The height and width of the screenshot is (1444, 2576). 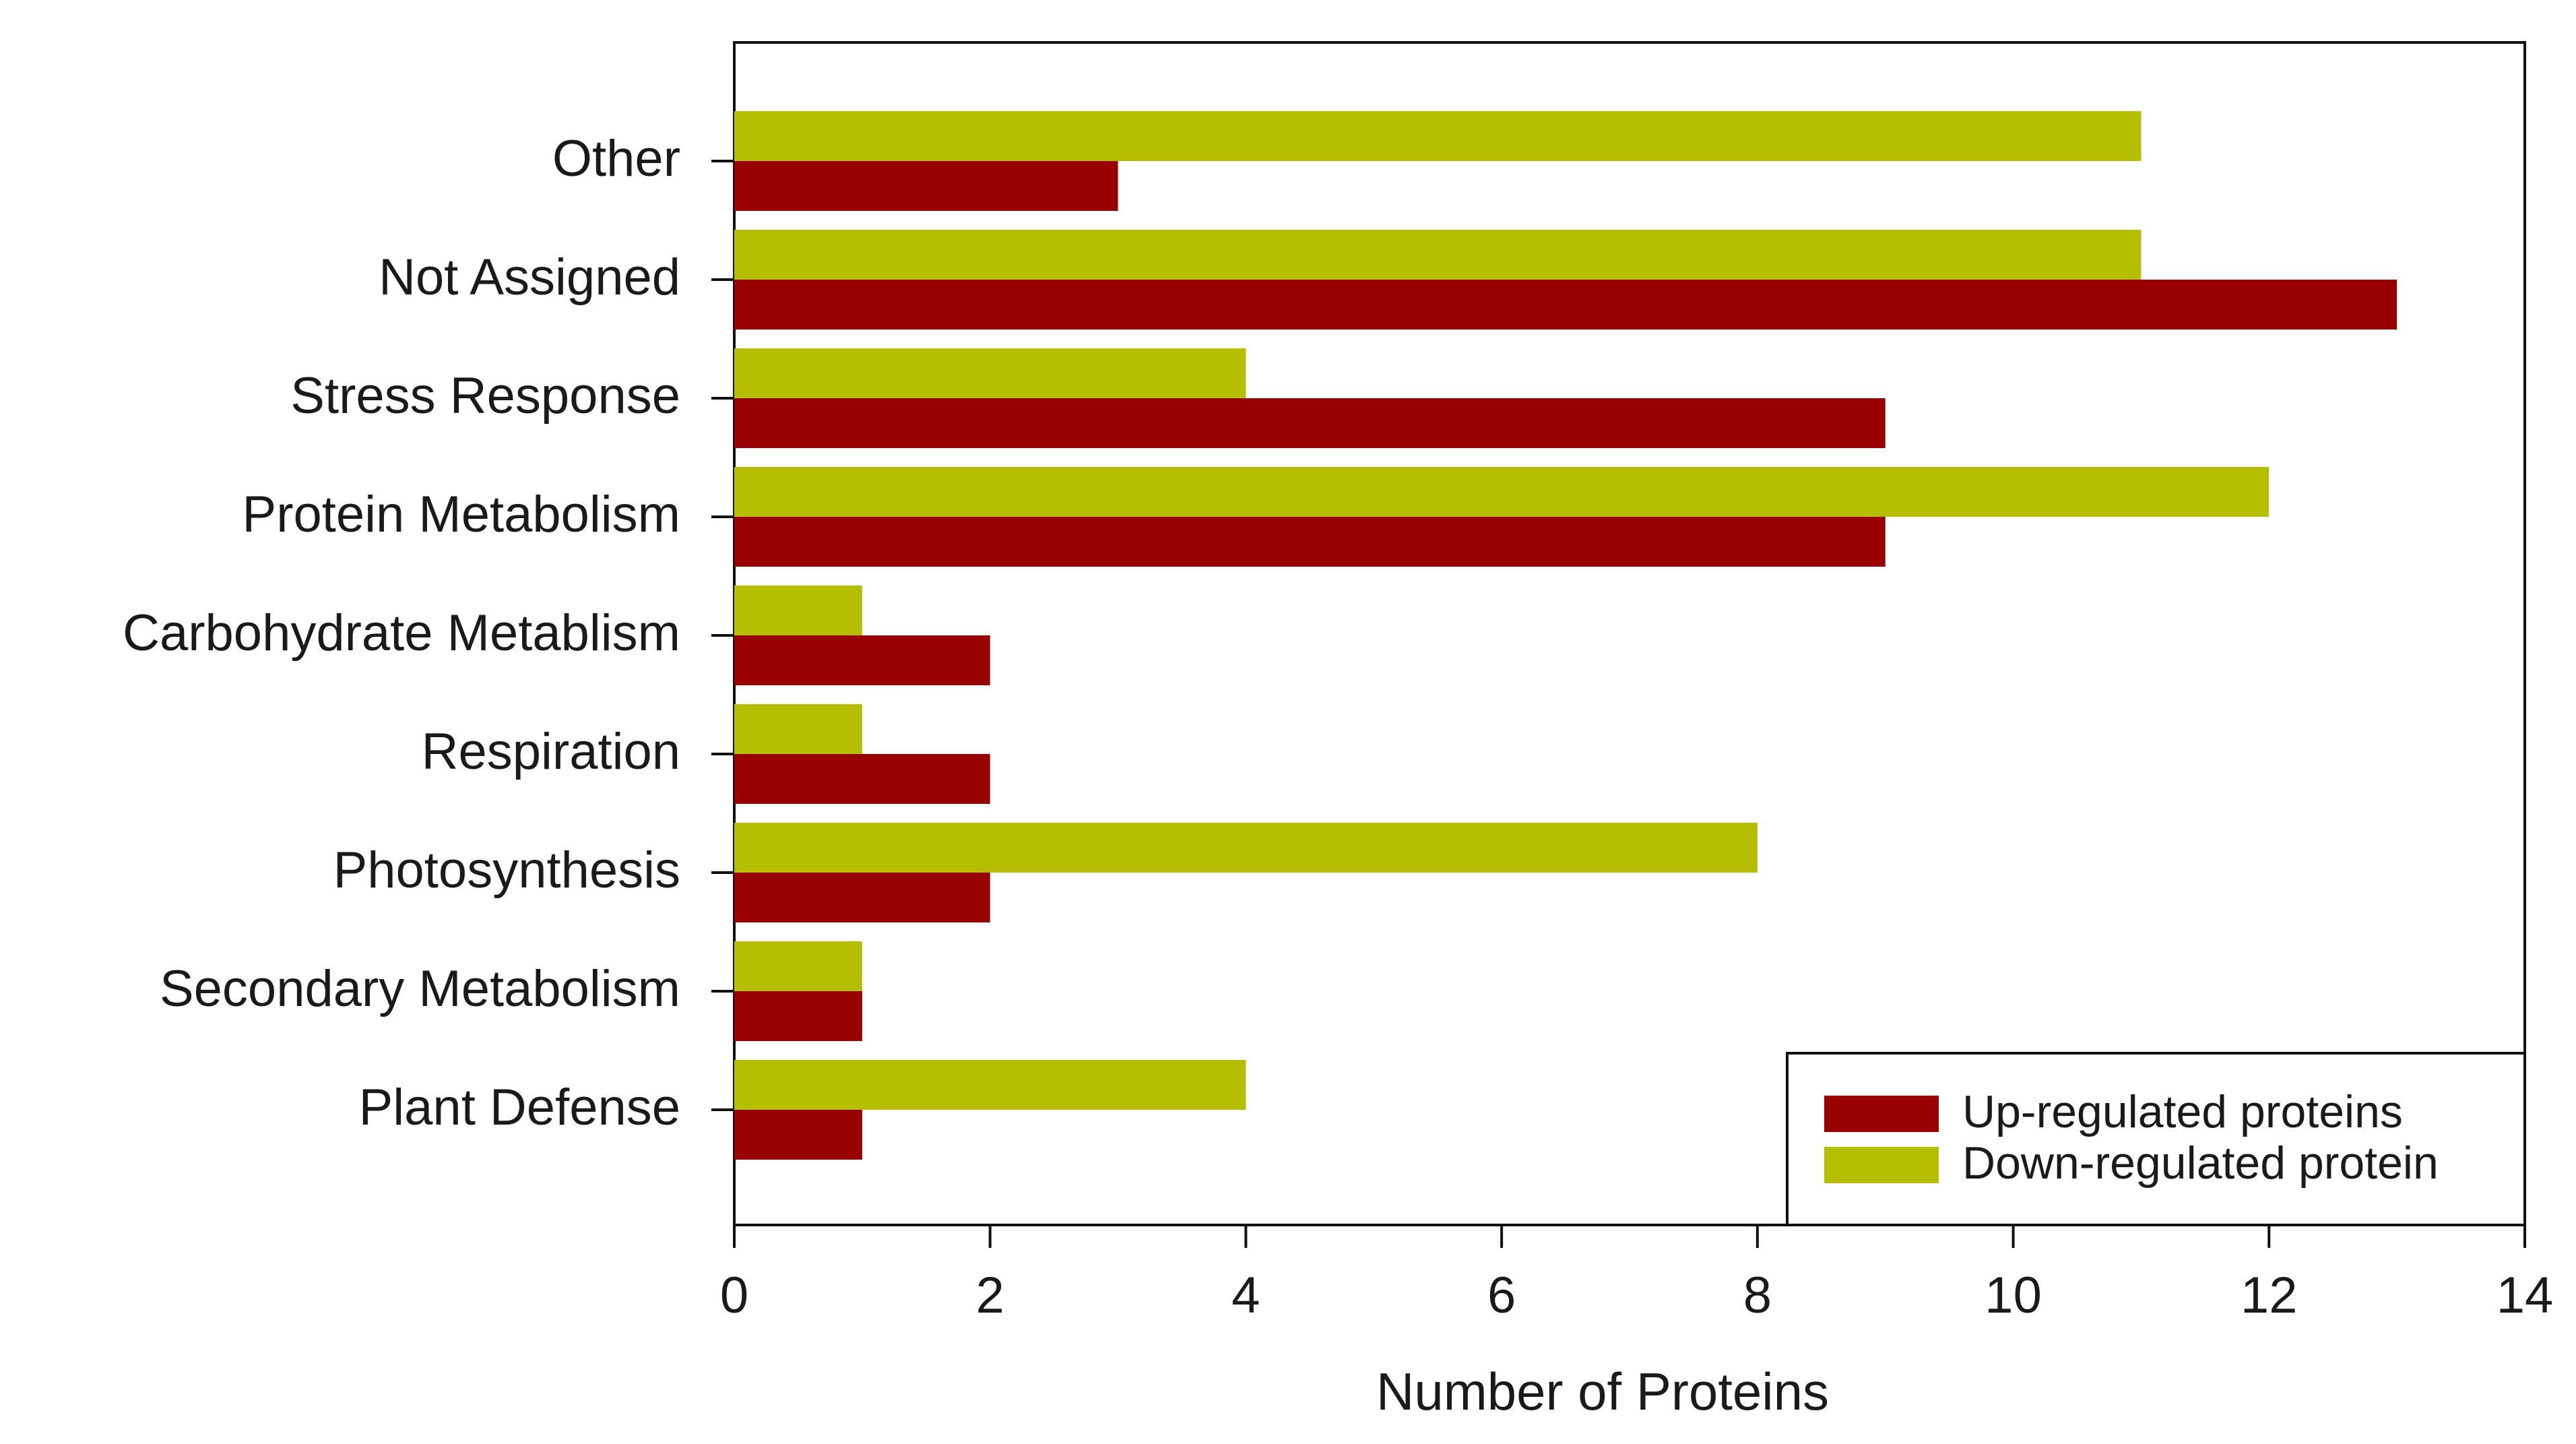 I want to click on y-tick-label: Plant Defense, so click(x=519, y=1107).